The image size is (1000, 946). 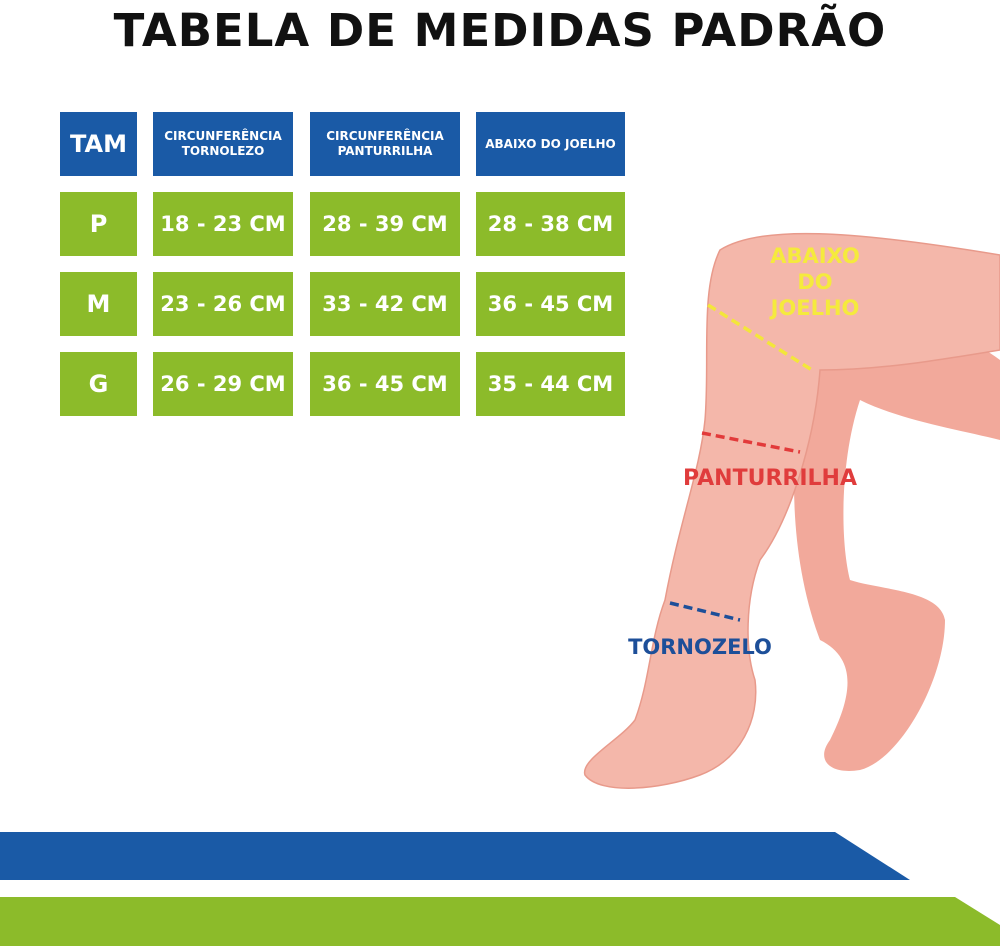 What do you see at coordinates (223, 224) in the screenshot?
I see `table-cell: 18 - 23 CM` at bounding box center [223, 224].